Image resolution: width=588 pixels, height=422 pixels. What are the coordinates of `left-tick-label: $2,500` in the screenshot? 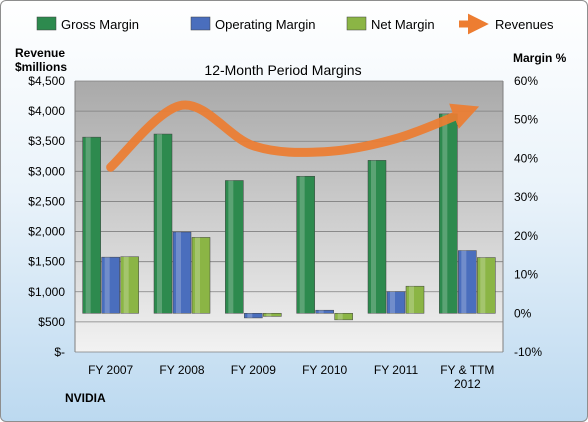 It's located at (46, 201).